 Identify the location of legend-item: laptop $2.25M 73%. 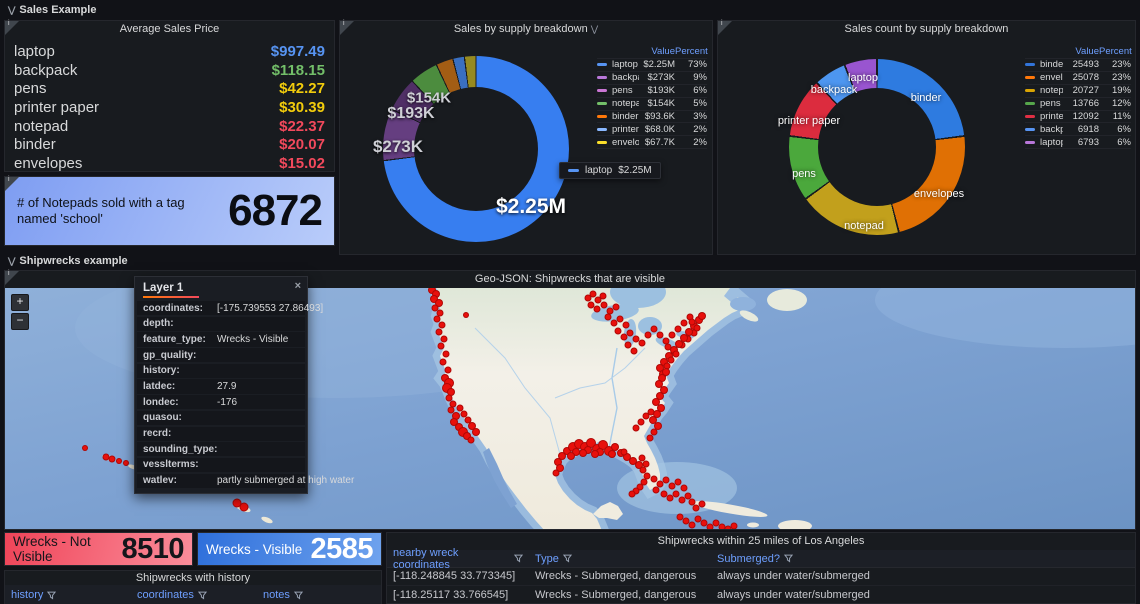
(652, 65).